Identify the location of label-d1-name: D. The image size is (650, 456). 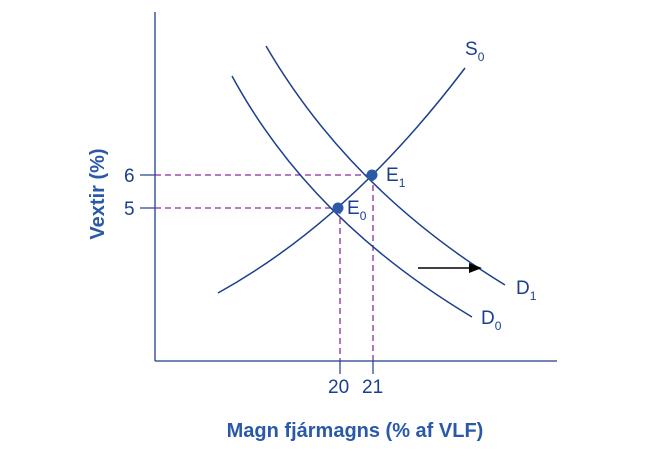
(523, 288).